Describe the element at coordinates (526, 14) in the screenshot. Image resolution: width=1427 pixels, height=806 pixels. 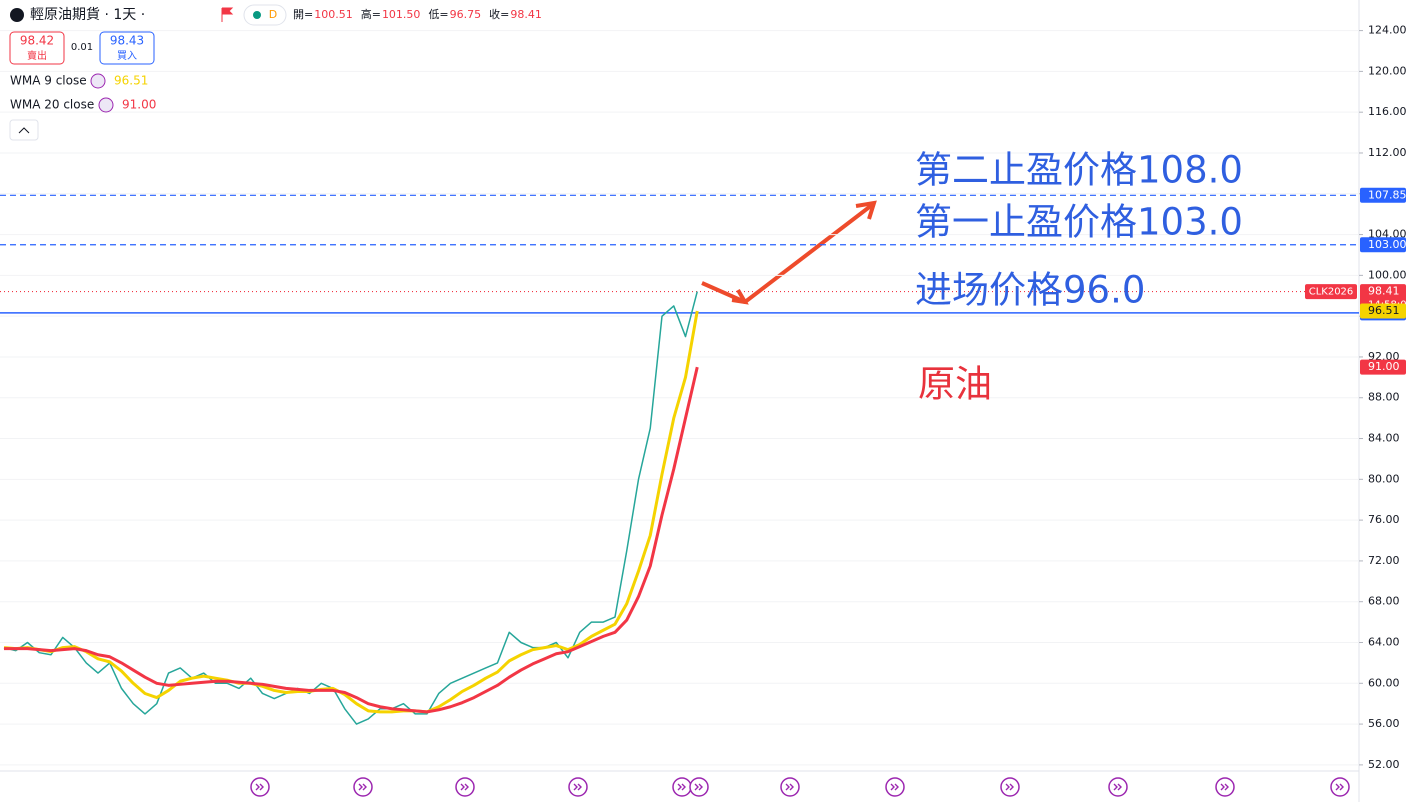
I see `ohlc-value: 98.41` at that location.